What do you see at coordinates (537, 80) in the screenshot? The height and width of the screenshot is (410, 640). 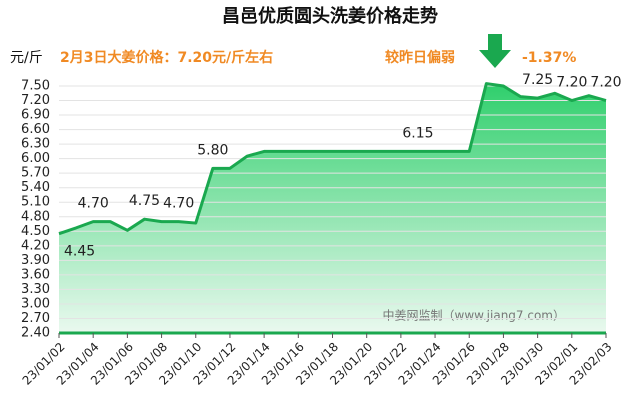 I see `data-label: 7.25` at bounding box center [537, 80].